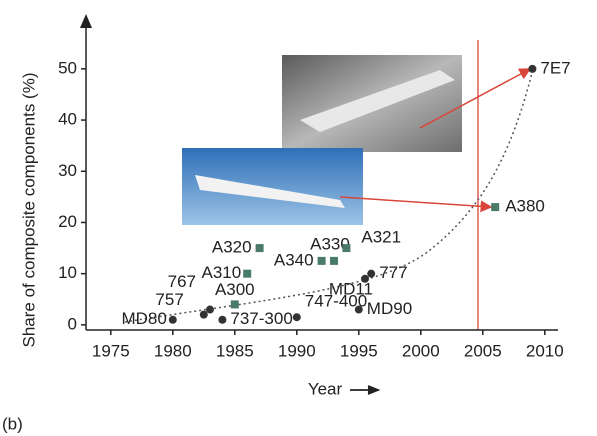 The width and height of the screenshot is (597, 436). Describe the element at coordinates (67, 119) in the screenshot. I see `y-tick-label: 40` at that location.